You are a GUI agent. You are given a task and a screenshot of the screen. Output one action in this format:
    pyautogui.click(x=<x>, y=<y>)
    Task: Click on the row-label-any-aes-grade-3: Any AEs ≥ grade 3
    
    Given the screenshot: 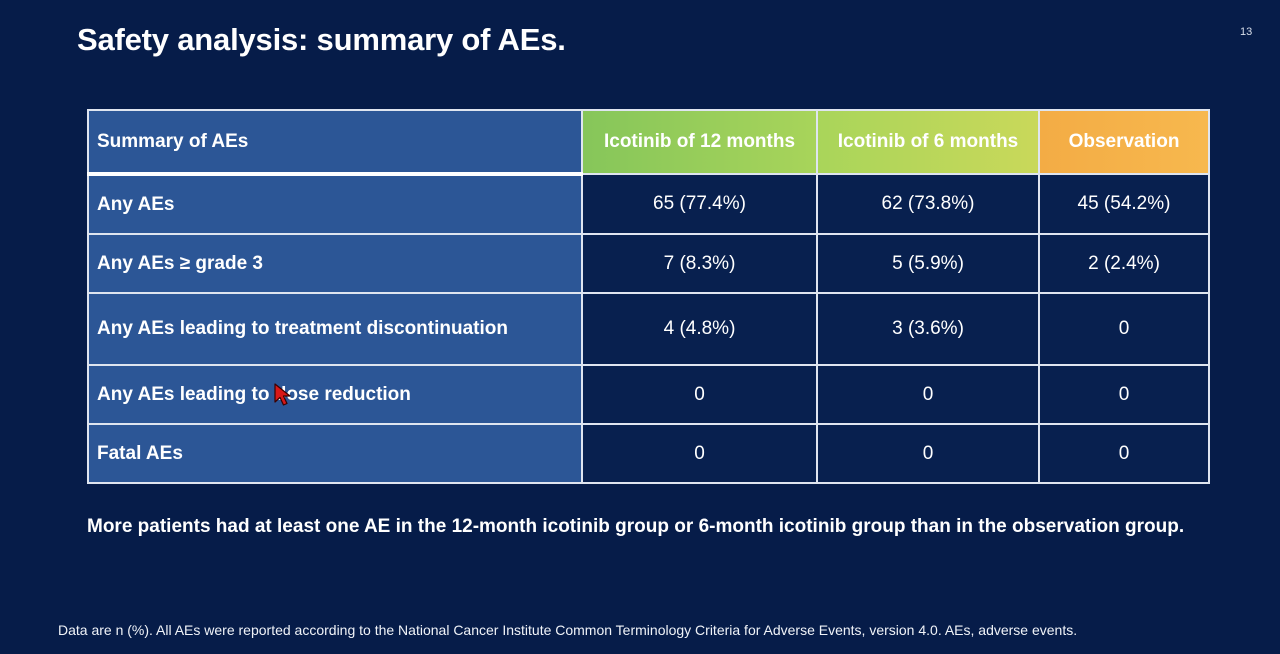 What is the action you would take?
    pyautogui.click(x=335, y=263)
    